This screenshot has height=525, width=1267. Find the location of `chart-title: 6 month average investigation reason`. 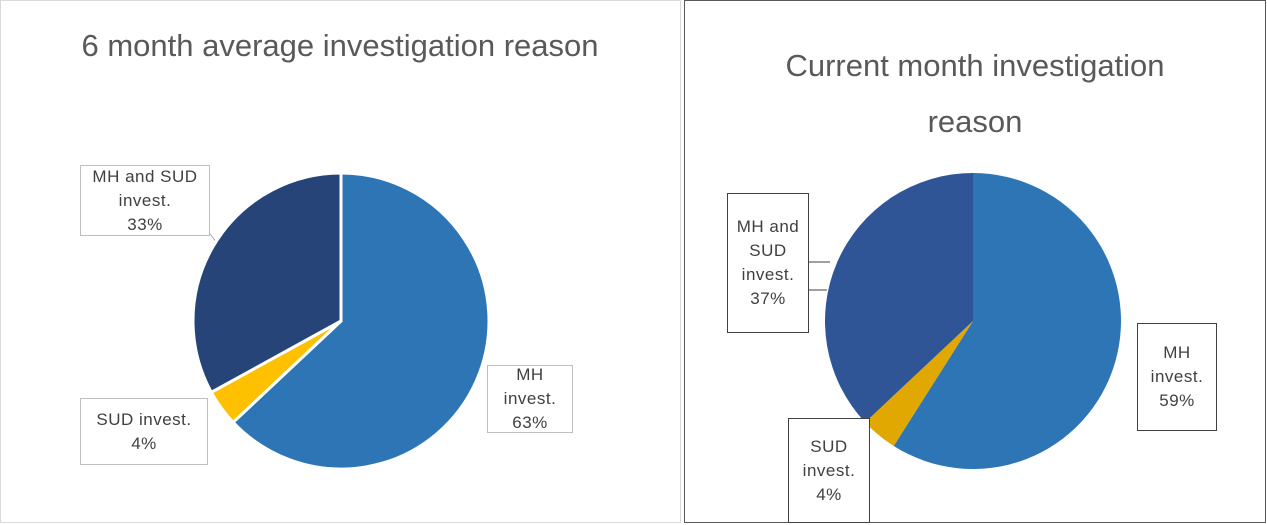

chart-title: 6 month average investigation reason is located at coordinates (340, 45).